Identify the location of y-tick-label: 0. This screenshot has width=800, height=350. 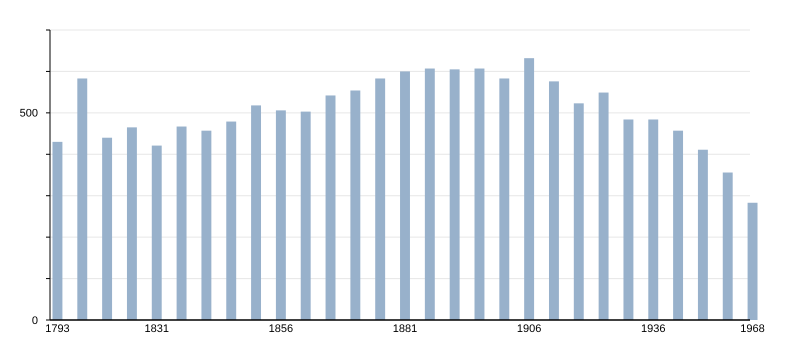
(35, 320).